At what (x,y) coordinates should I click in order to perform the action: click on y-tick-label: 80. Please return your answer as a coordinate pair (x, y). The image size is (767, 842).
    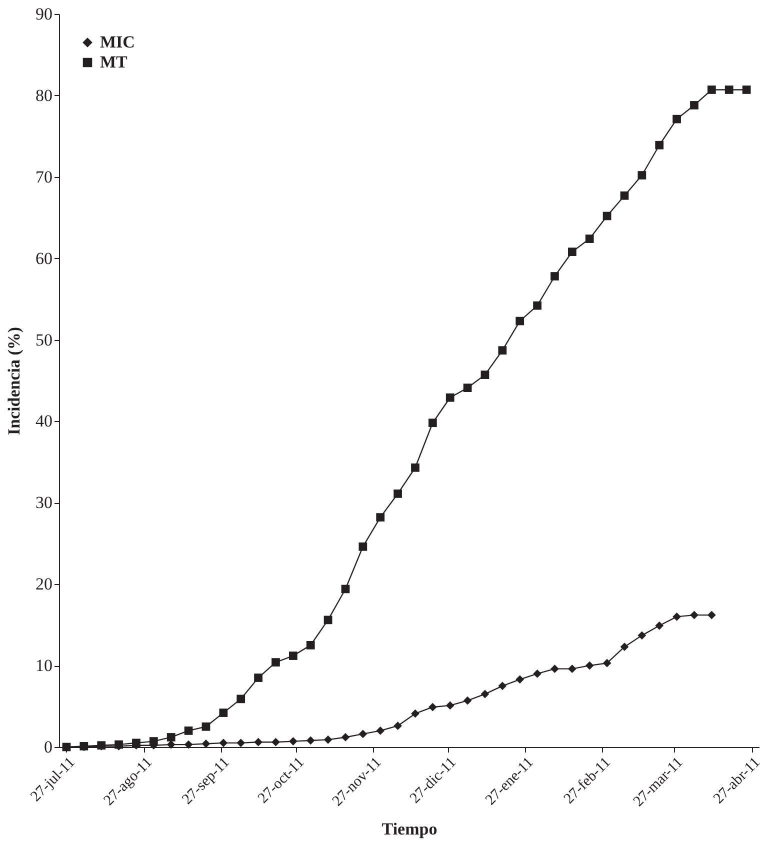
    Looking at the image, I should click on (44, 95).